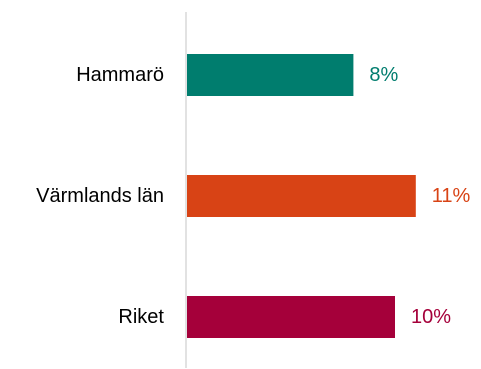 Image resolution: width=481 pixels, height=369 pixels. Describe the element at coordinates (451, 196) in the screenshot. I see `value-label-1: 11%` at that location.